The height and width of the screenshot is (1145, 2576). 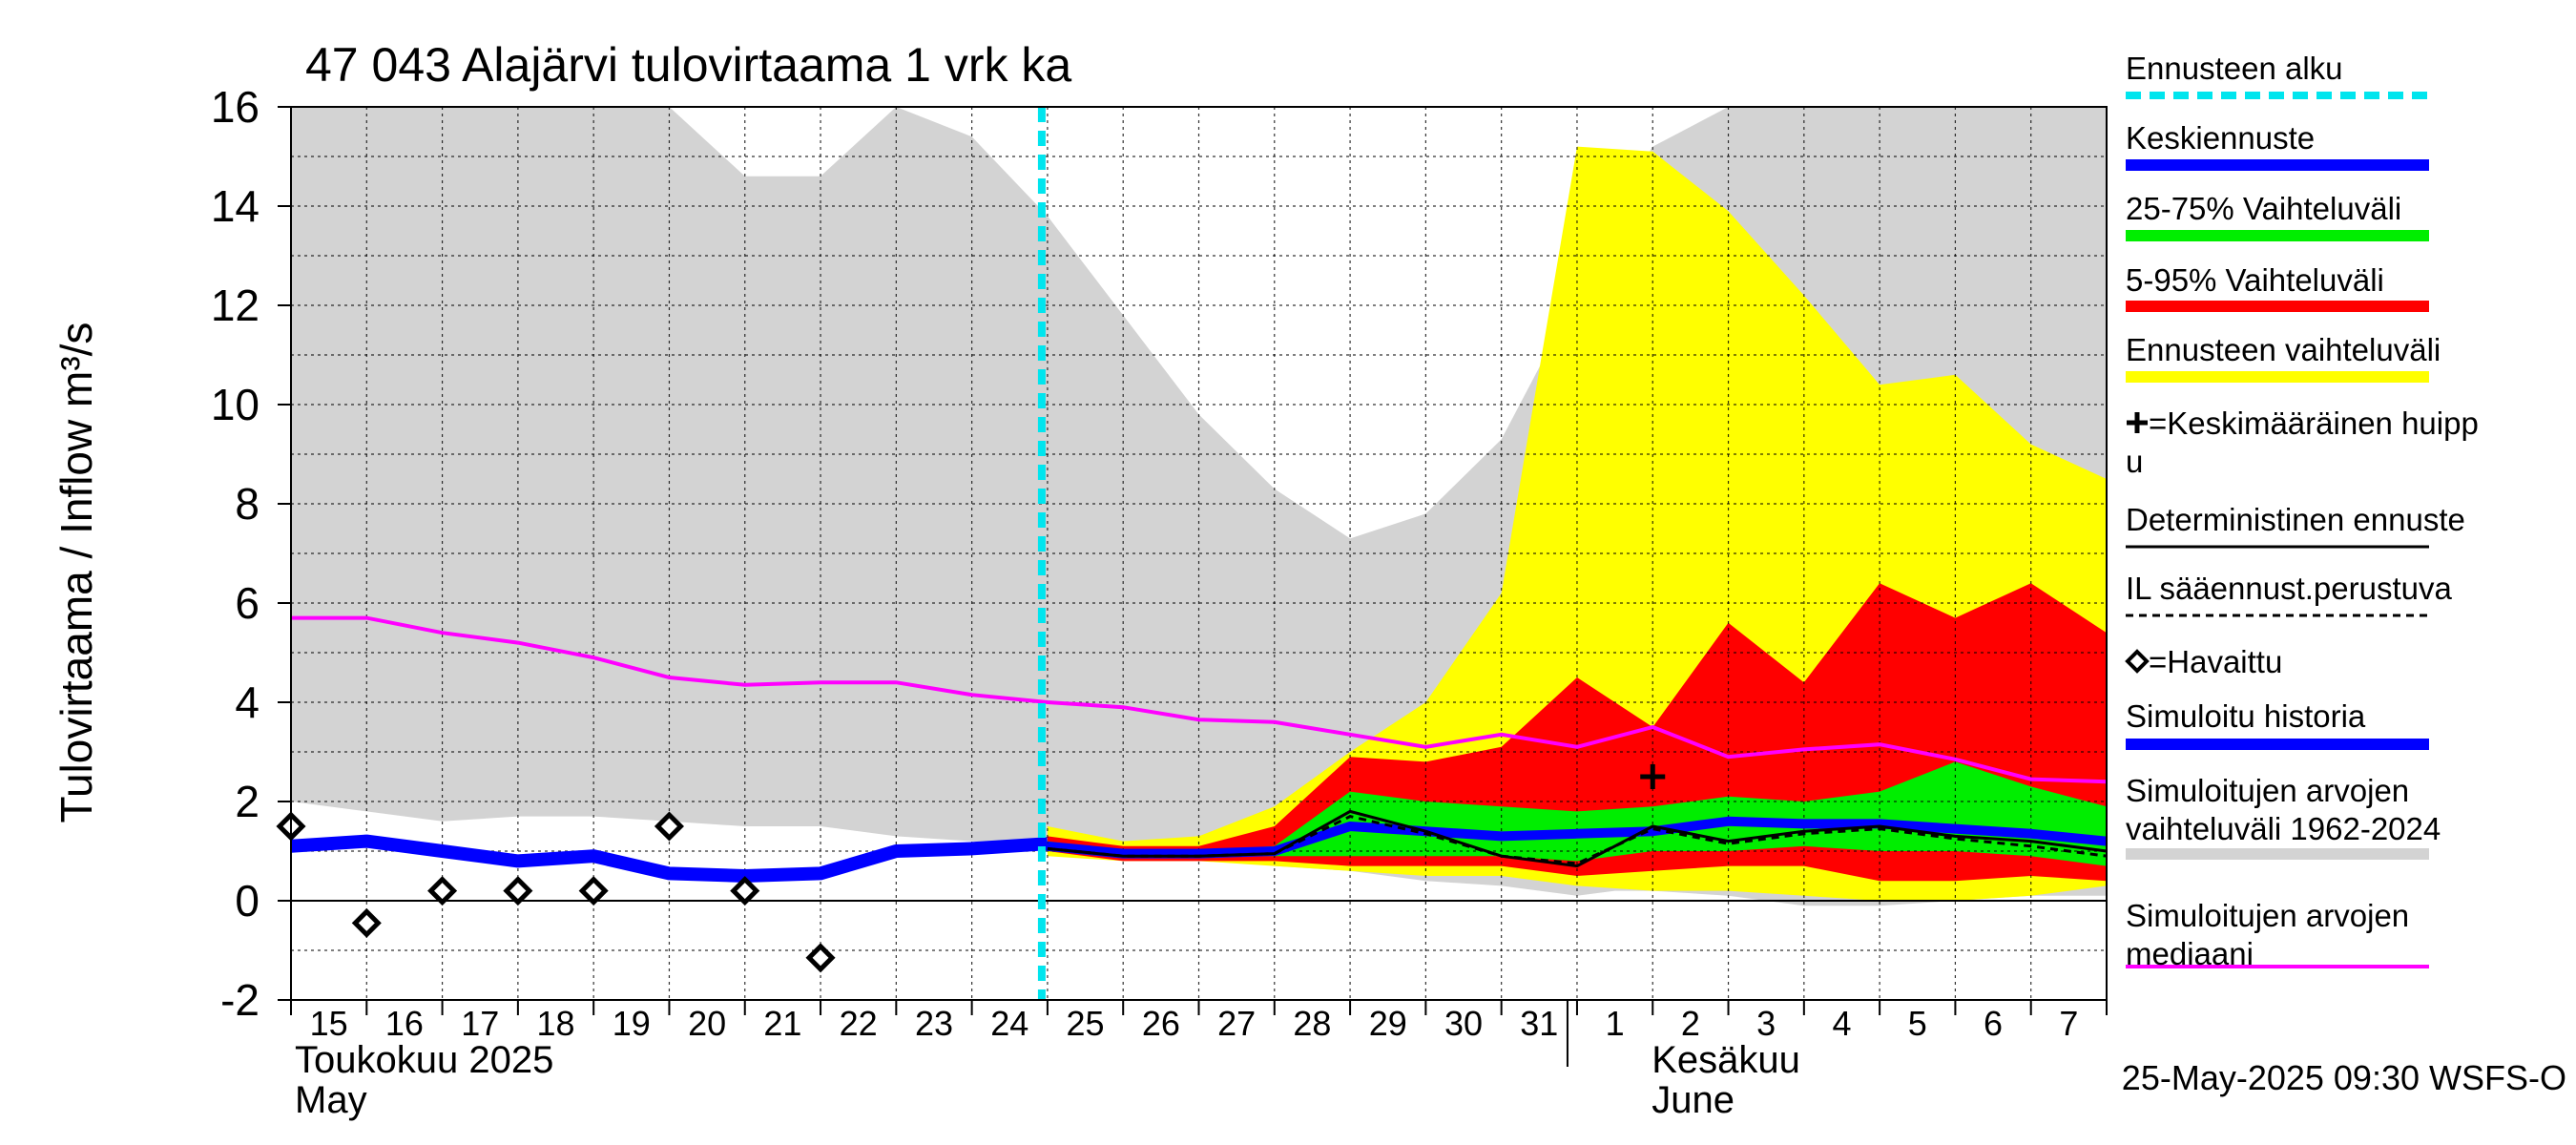 I want to click on x-tick-label: 16, so click(x=404, y=1023).